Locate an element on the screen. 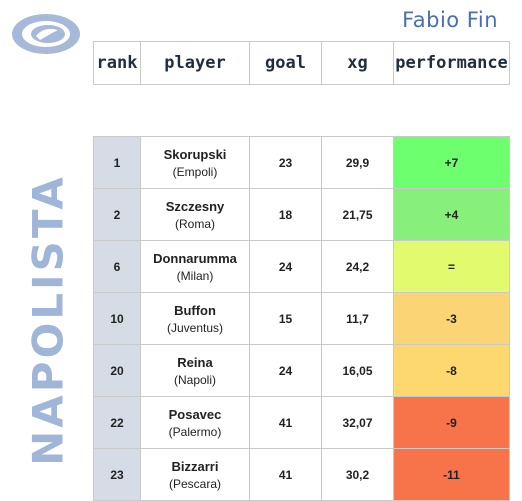 This screenshot has height=501, width=522. player-name: Skorupski is located at coordinates (195, 154).